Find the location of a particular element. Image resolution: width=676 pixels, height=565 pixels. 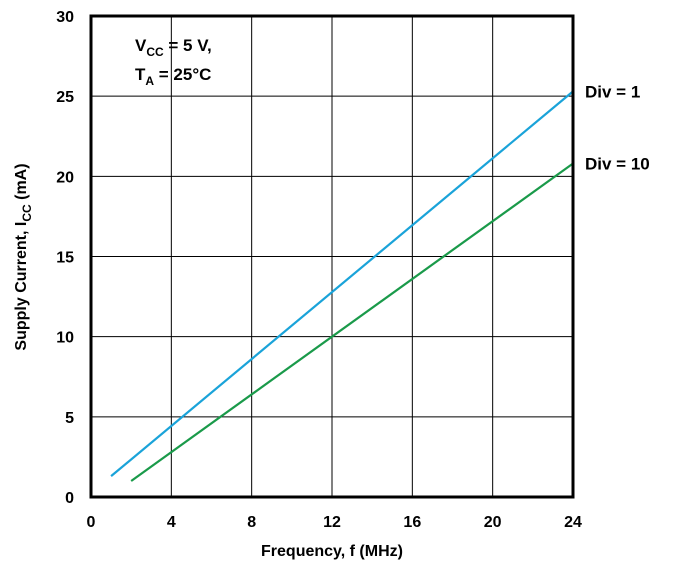

y-tick-label: 20 is located at coordinates (65, 177).